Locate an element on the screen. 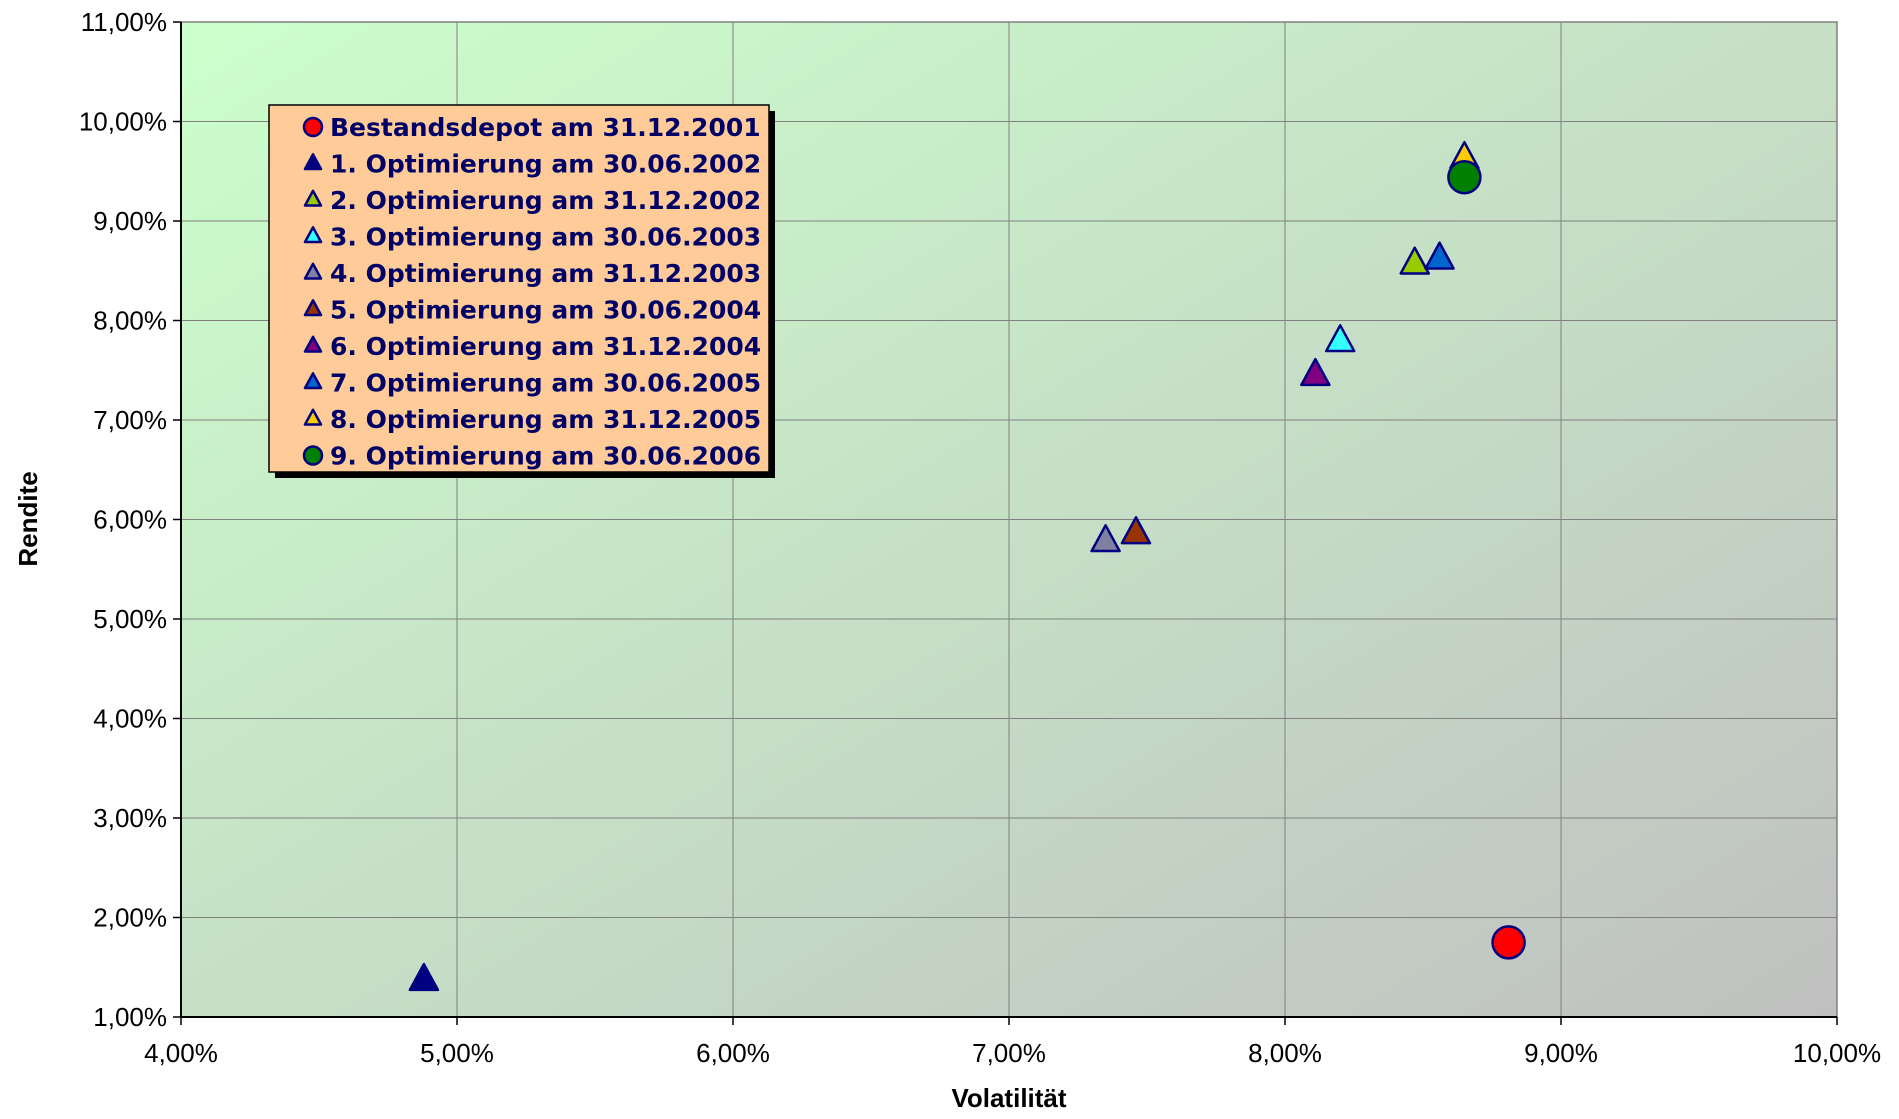 The height and width of the screenshot is (1119, 1899). legend-label: 3. Optimierung am 30.06.2003 is located at coordinates (545, 237).